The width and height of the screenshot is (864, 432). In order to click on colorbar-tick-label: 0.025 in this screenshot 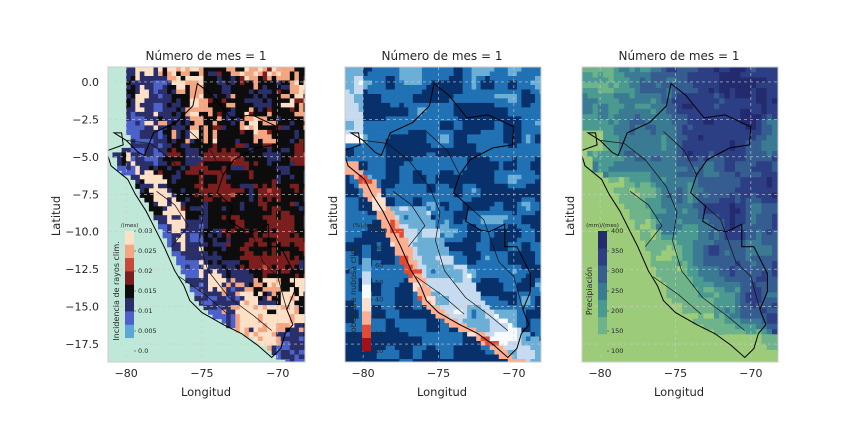, I will do `click(147, 251)`.